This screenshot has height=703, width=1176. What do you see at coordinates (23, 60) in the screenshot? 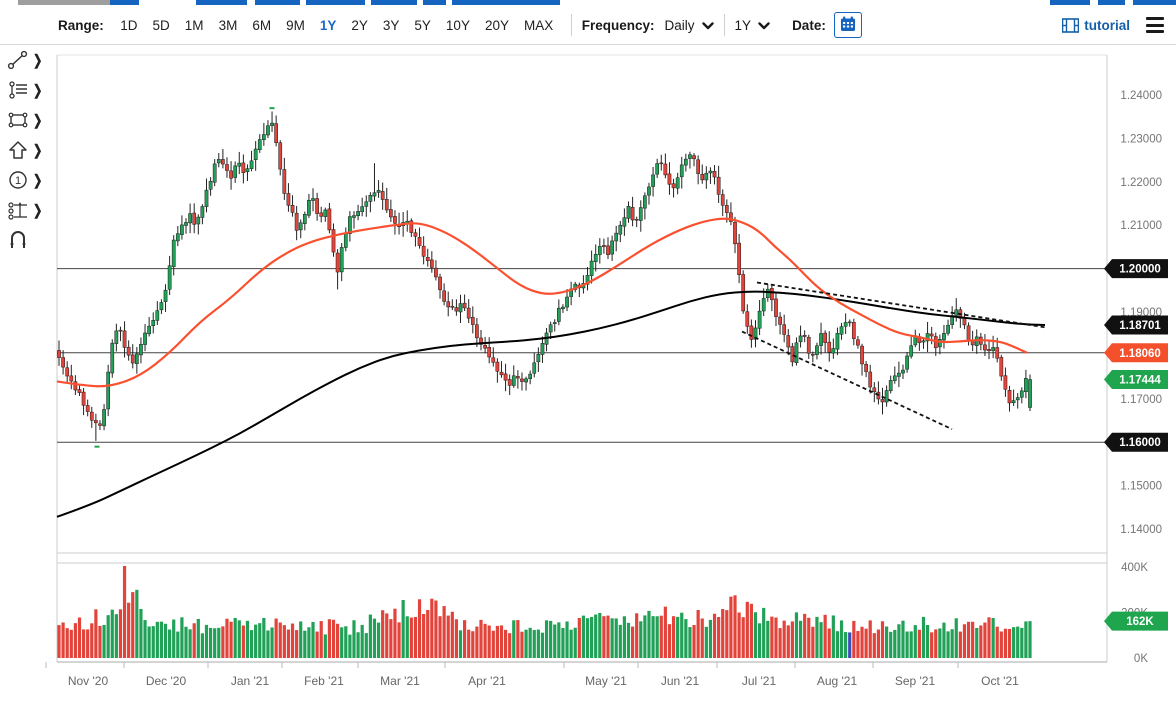
I see `trendline-tool: ❯` at bounding box center [23, 60].